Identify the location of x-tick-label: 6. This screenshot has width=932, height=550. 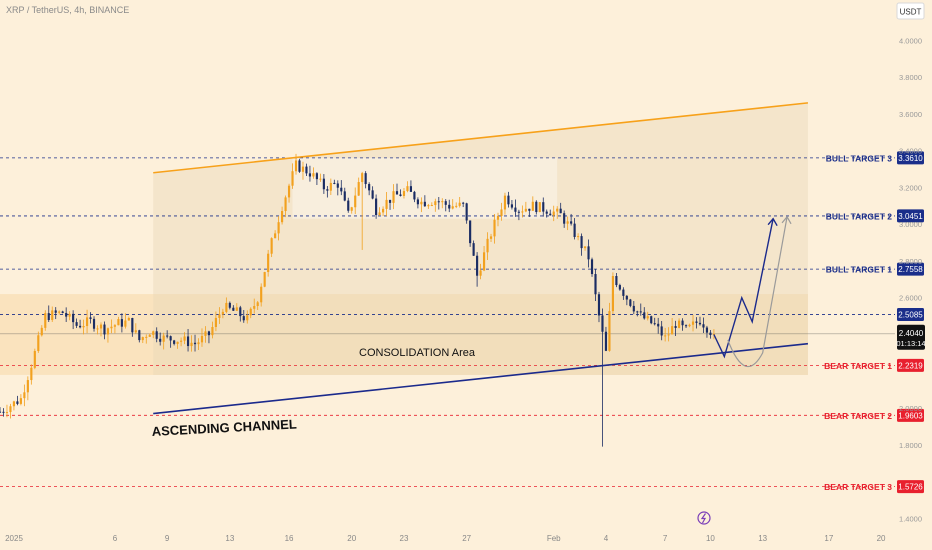
(115, 538).